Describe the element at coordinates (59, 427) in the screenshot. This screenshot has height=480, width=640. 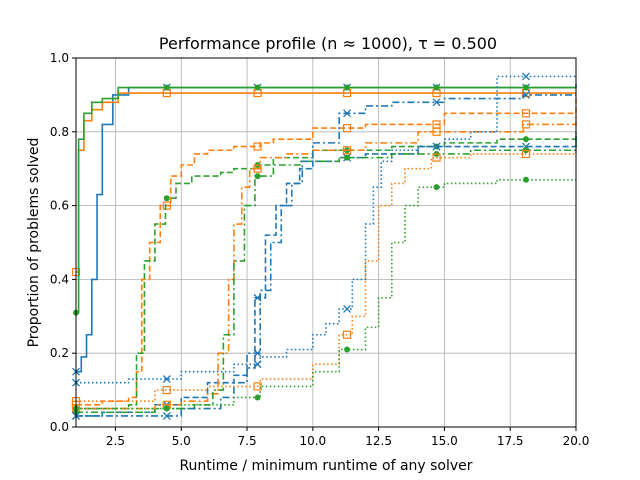
I see `y-tick-label: 0.0` at that location.